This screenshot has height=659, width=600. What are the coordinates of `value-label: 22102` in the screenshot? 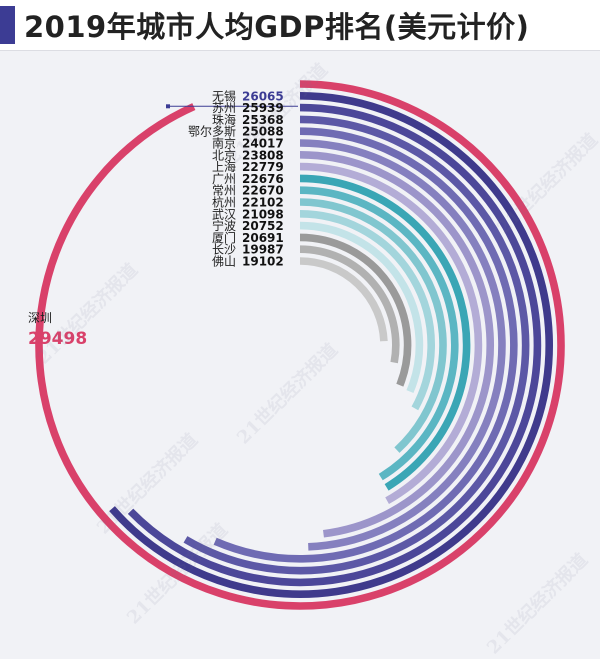 It's located at (263, 203).